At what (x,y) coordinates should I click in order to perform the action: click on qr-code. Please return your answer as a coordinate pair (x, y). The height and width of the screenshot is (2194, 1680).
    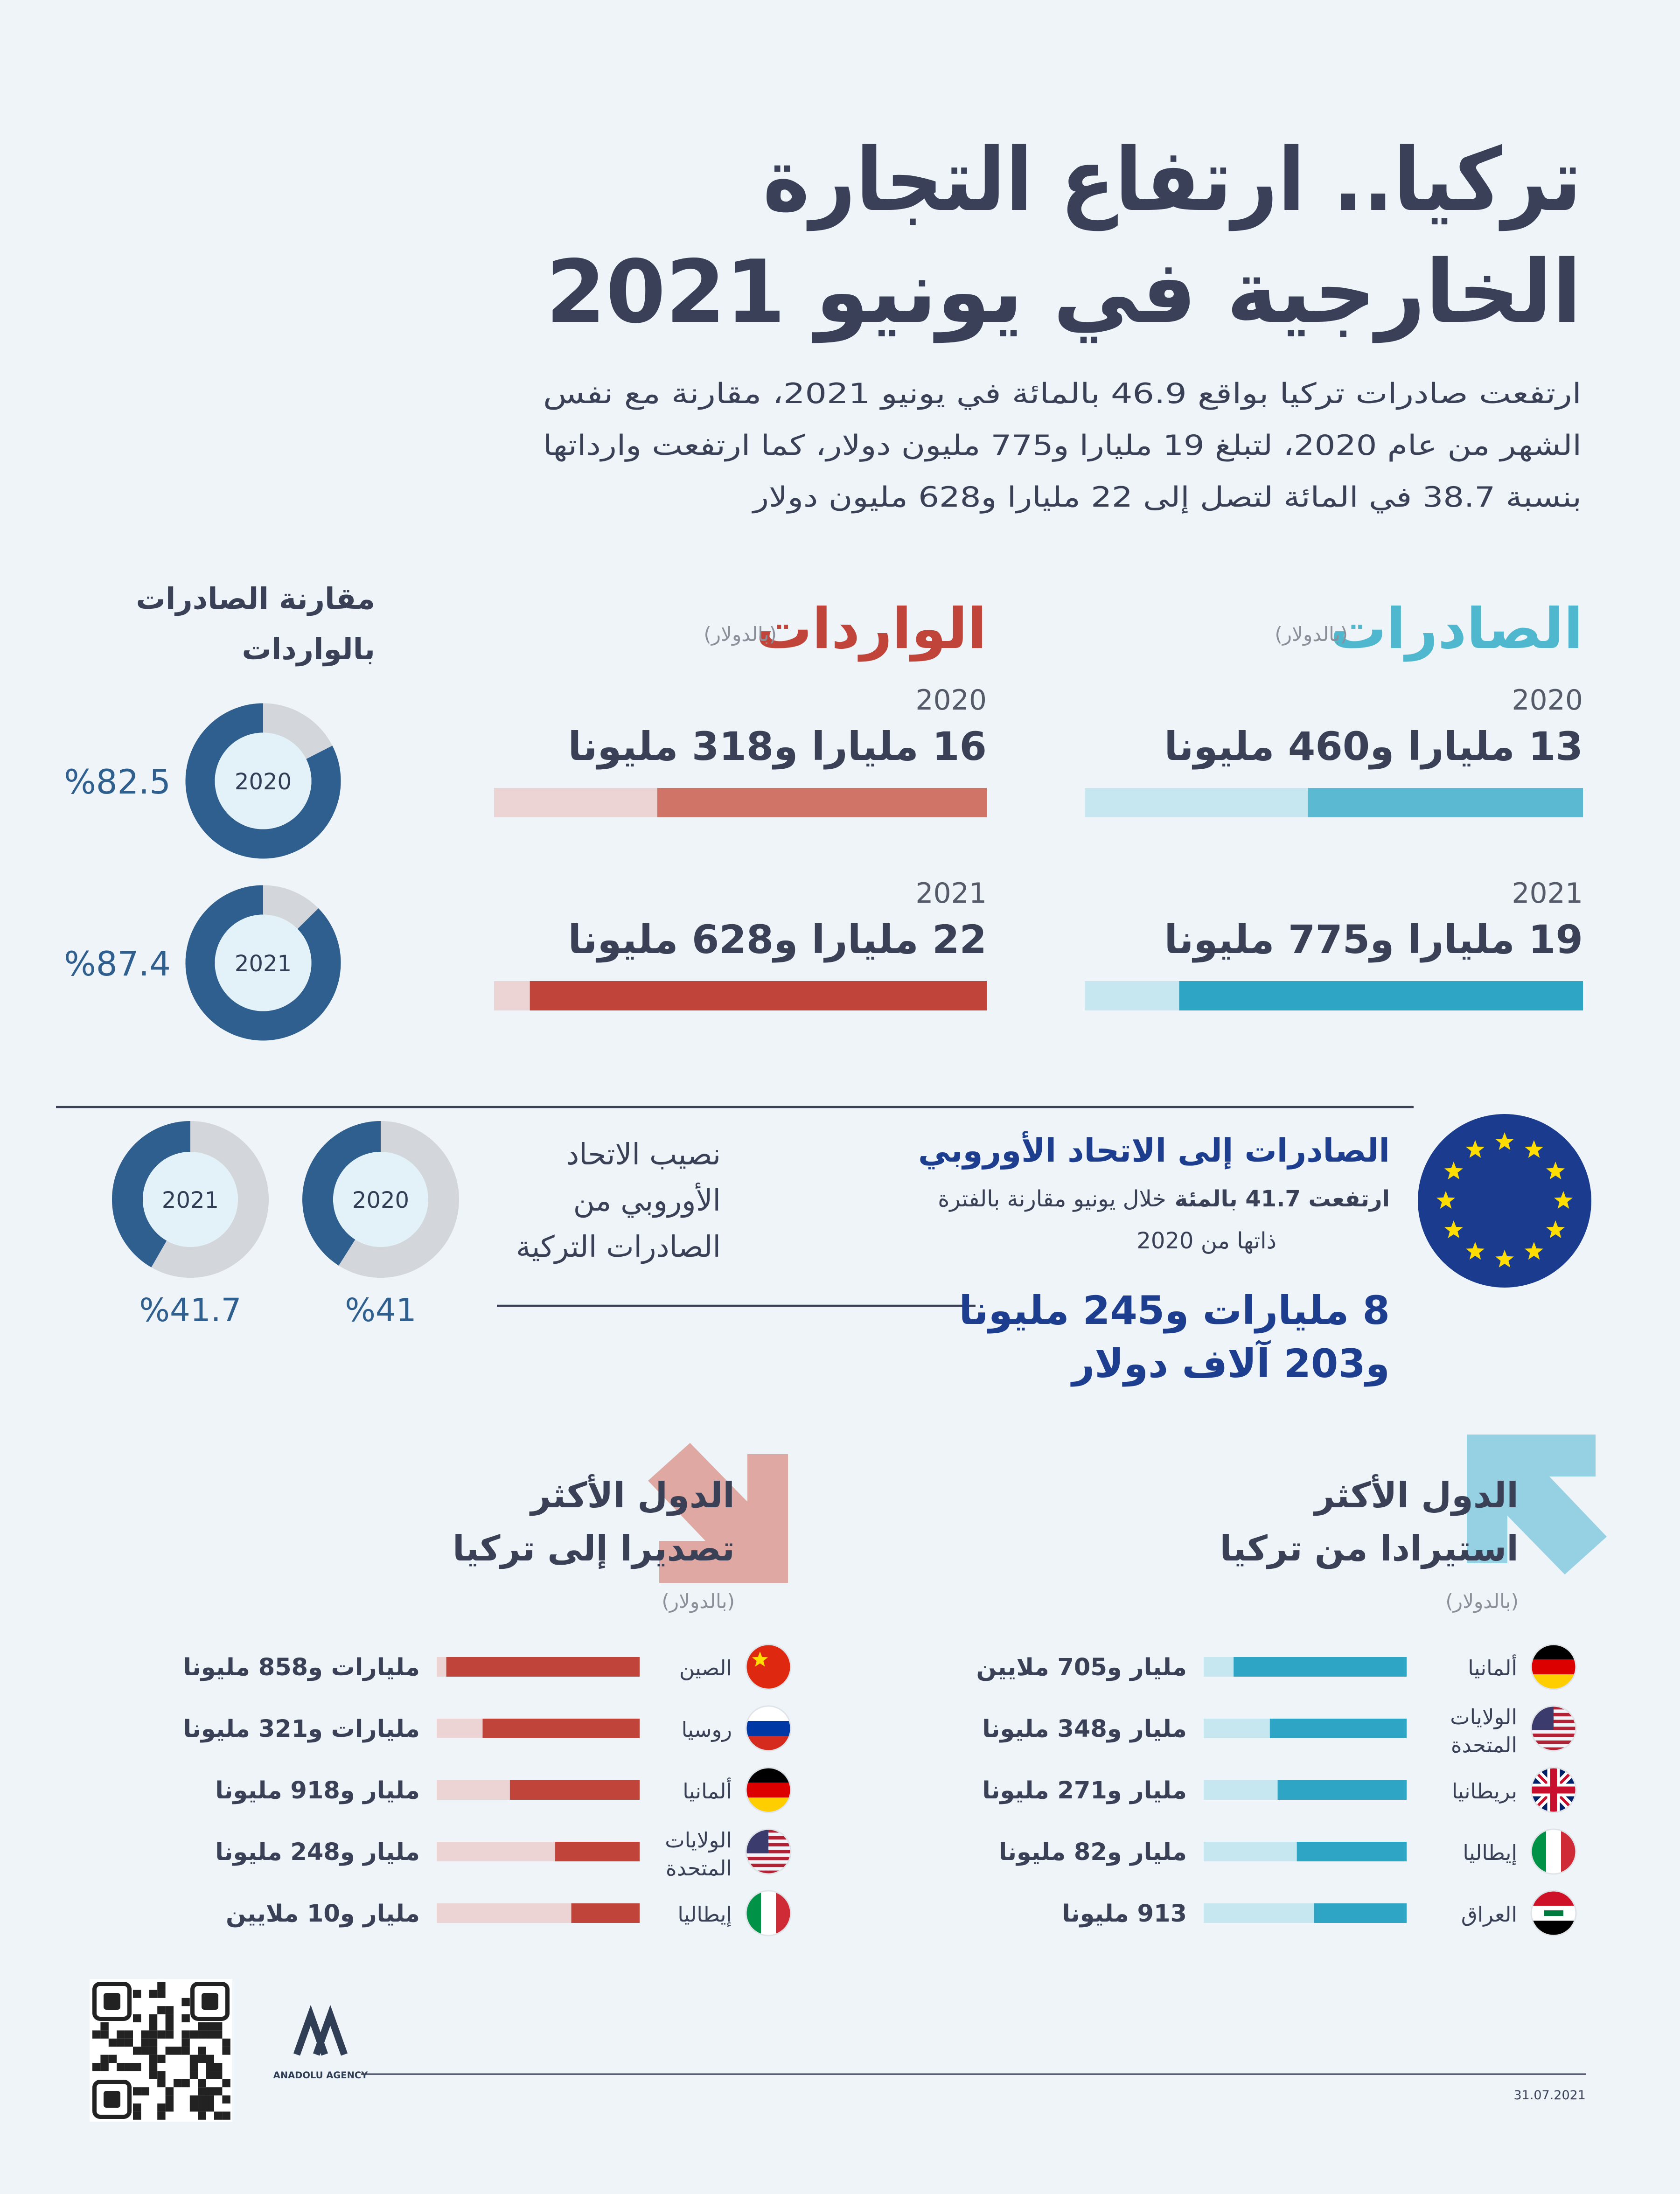
    Looking at the image, I should click on (161, 2050).